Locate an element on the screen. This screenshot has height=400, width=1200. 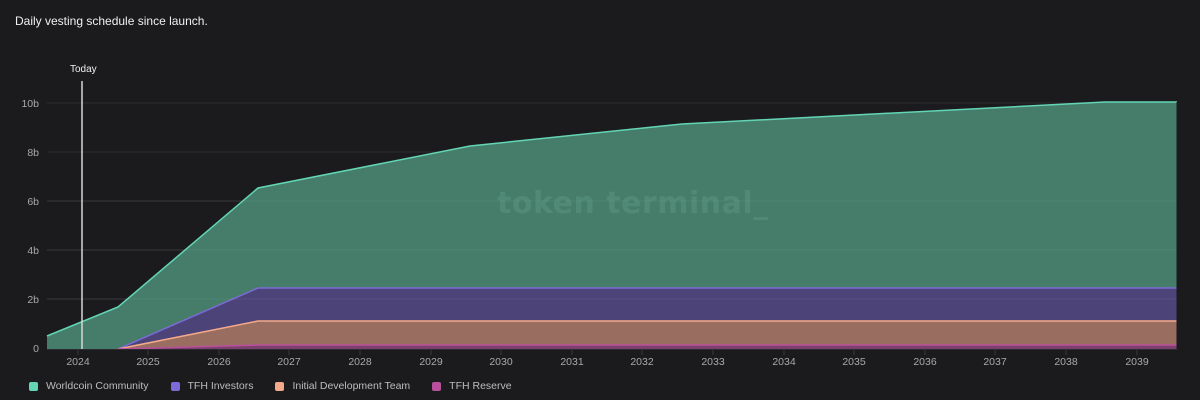
y-tick-label: 2b is located at coordinates (33, 300).